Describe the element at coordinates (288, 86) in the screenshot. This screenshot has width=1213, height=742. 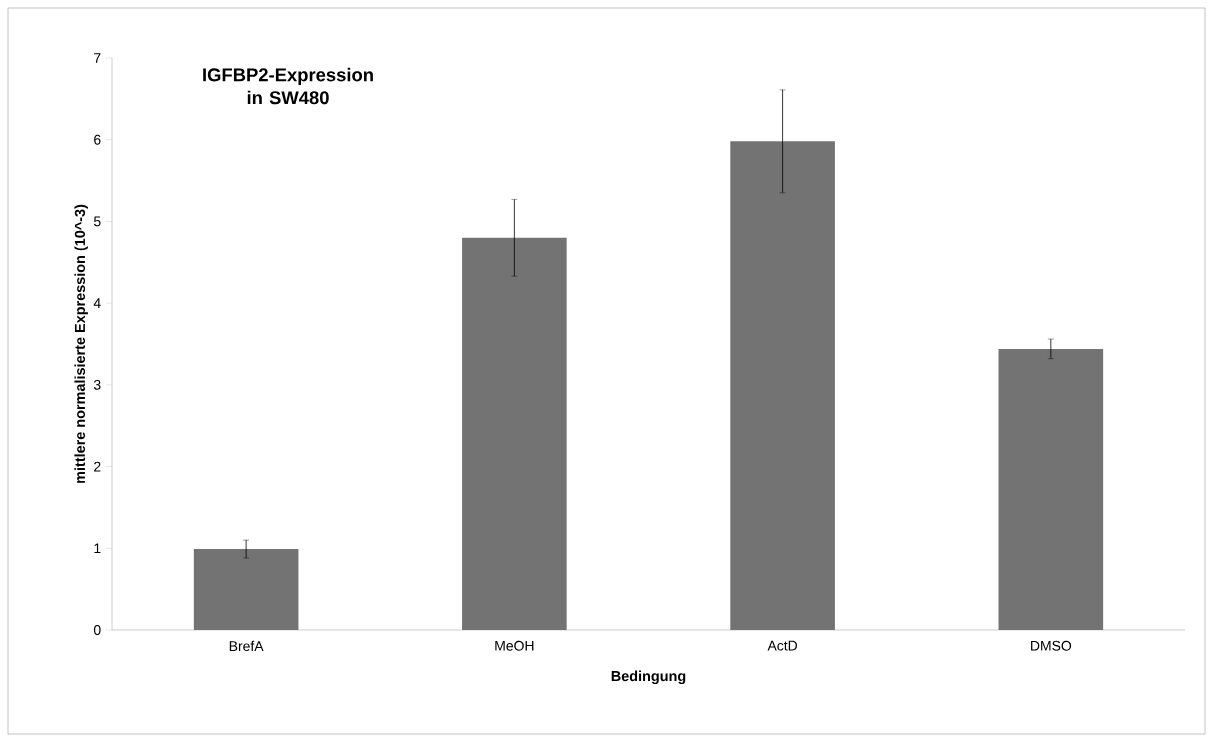
I see `text: IGFBP2-Expression in SW480` at that location.